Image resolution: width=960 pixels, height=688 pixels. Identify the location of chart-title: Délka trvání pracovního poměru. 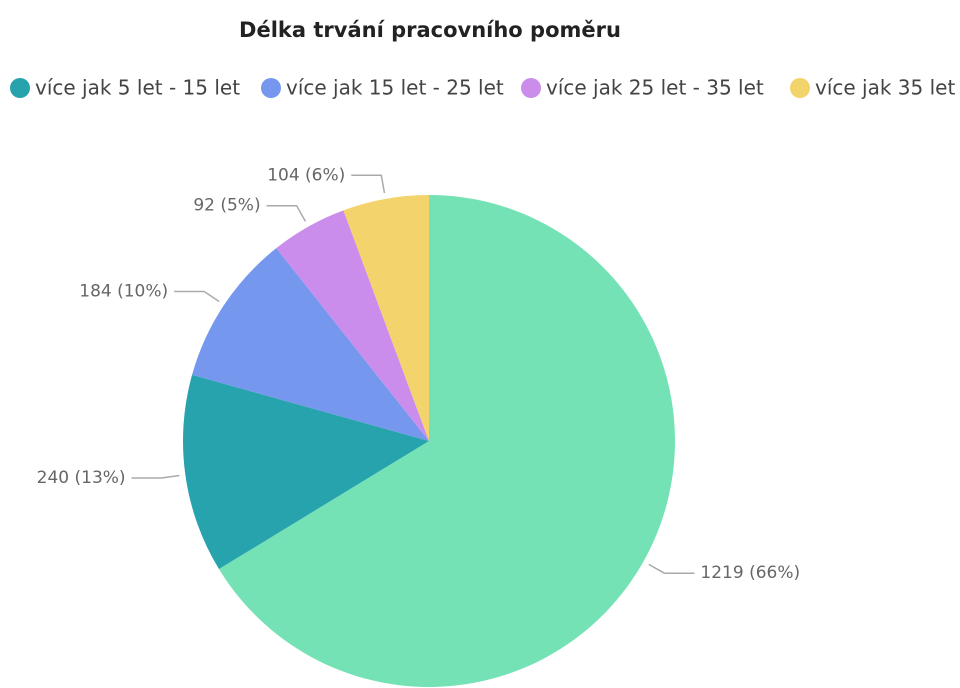
(430, 30).